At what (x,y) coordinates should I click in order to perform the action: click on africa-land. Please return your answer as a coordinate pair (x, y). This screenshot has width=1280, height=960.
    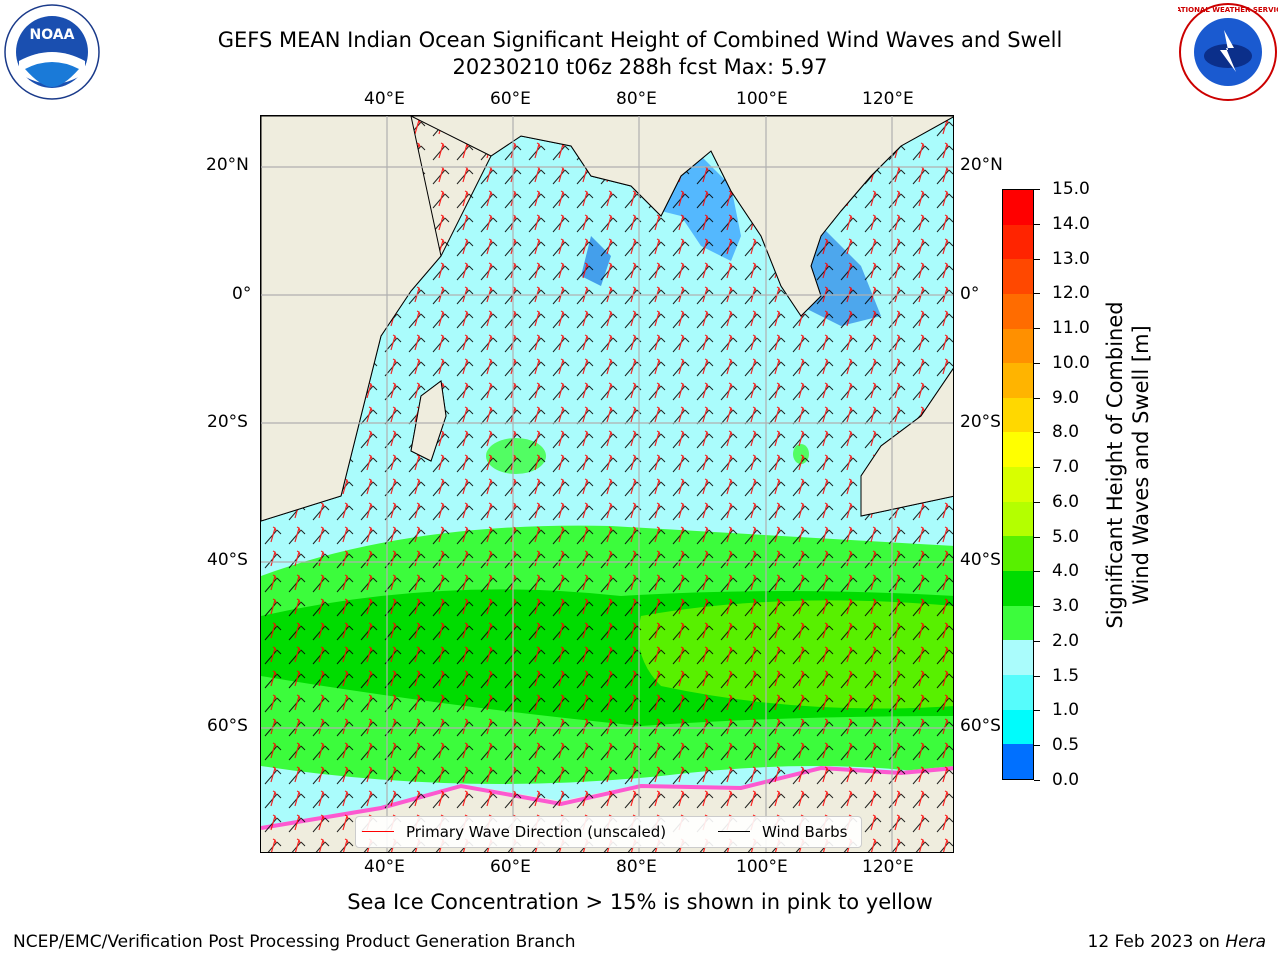
    Looking at the image, I should click on (351, 319).